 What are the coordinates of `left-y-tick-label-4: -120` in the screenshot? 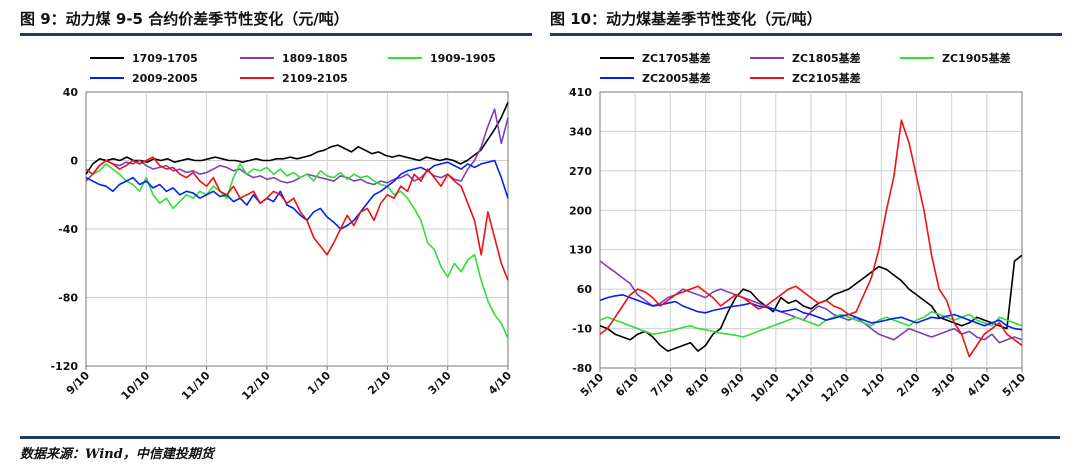 It's located at (64, 366).